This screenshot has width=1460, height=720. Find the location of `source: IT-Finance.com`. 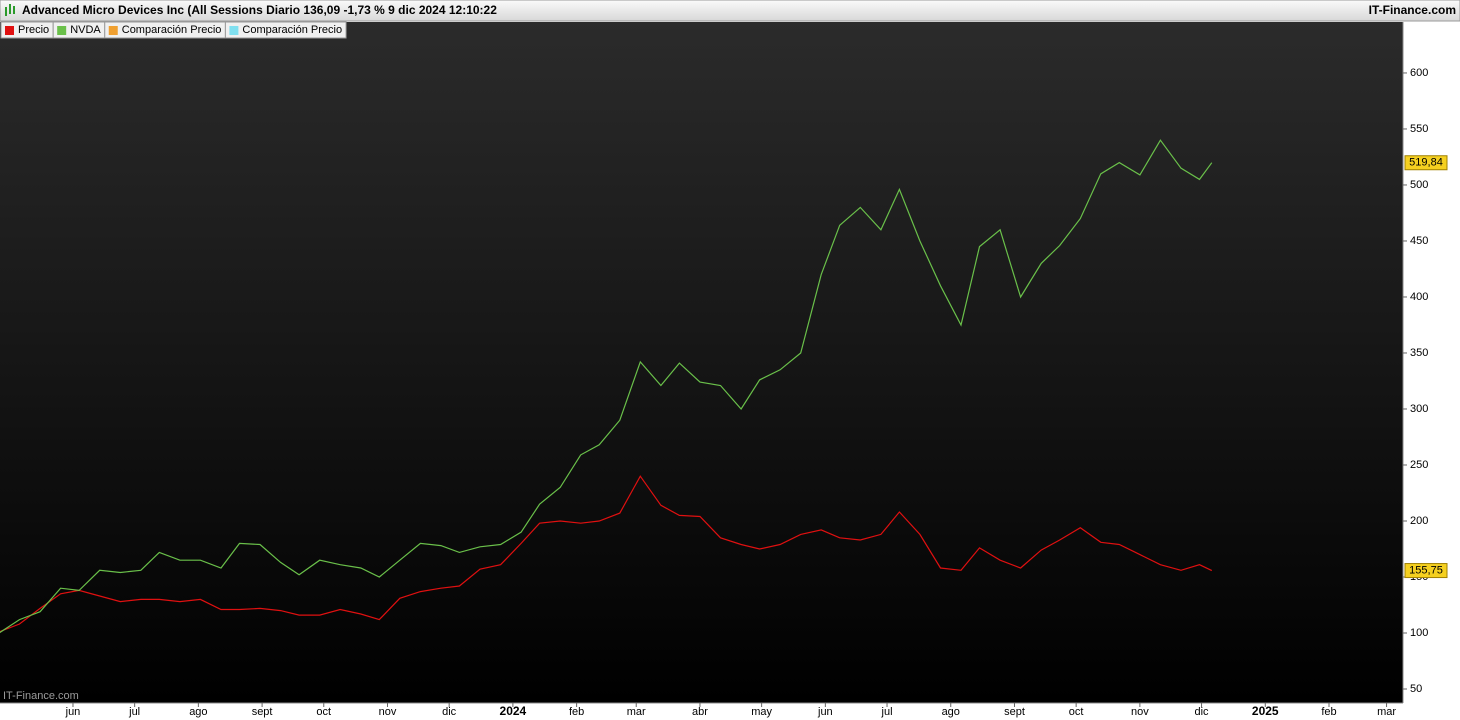

source: IT-Finance.com is located at coordinates (1412, 10).